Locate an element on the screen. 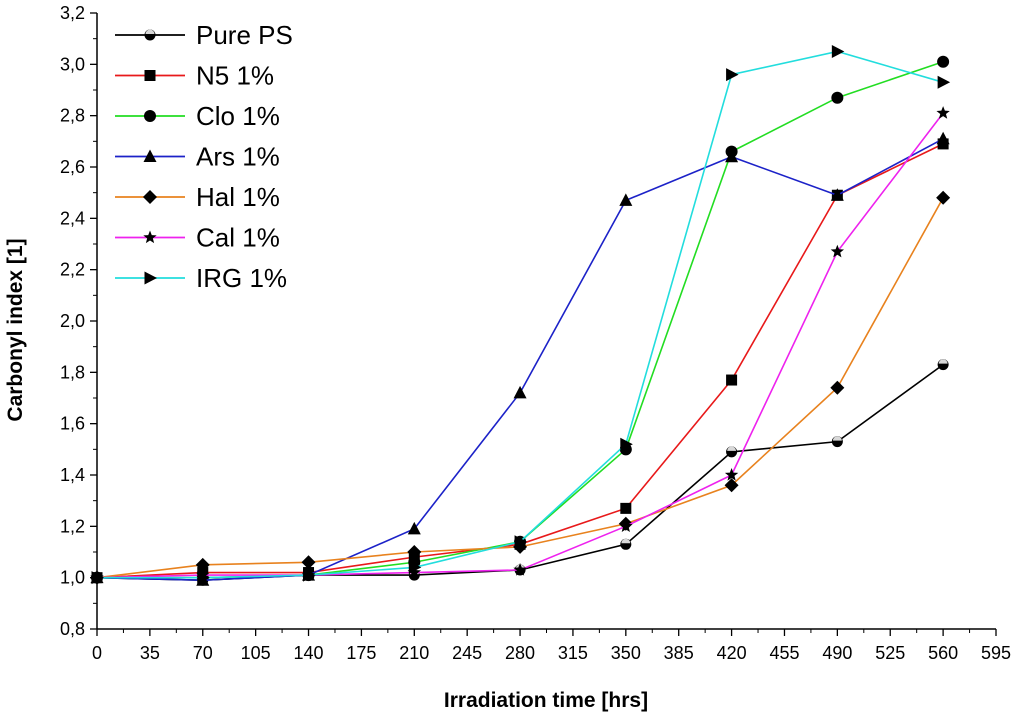 Image resolution: width=1024 pixels, height=716 pixels. series-4-point-8-shape is located at coordinates (943, 197).